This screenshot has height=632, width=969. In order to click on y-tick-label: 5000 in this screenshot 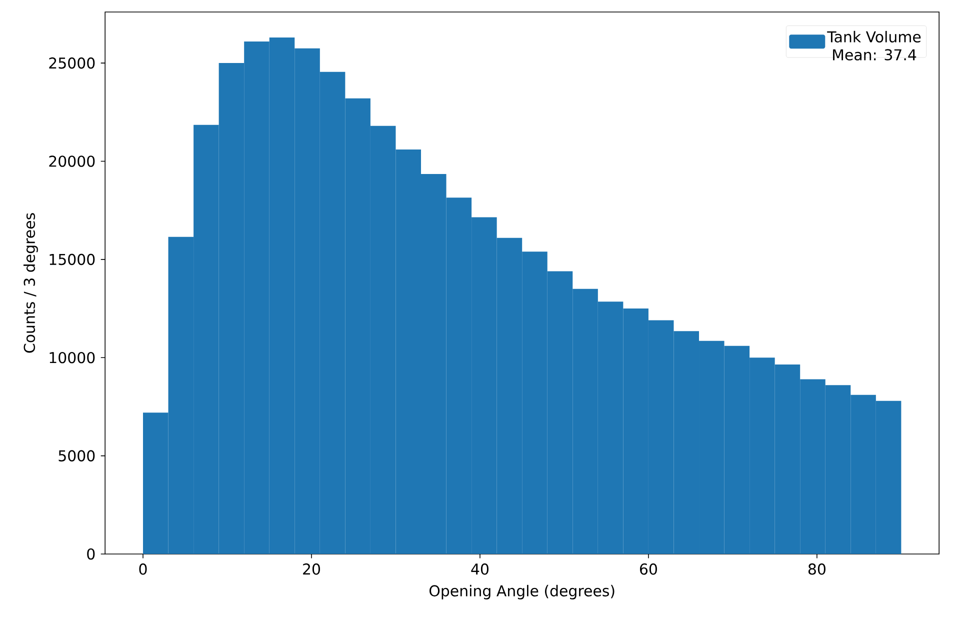, I will do `click(76, 456)`.